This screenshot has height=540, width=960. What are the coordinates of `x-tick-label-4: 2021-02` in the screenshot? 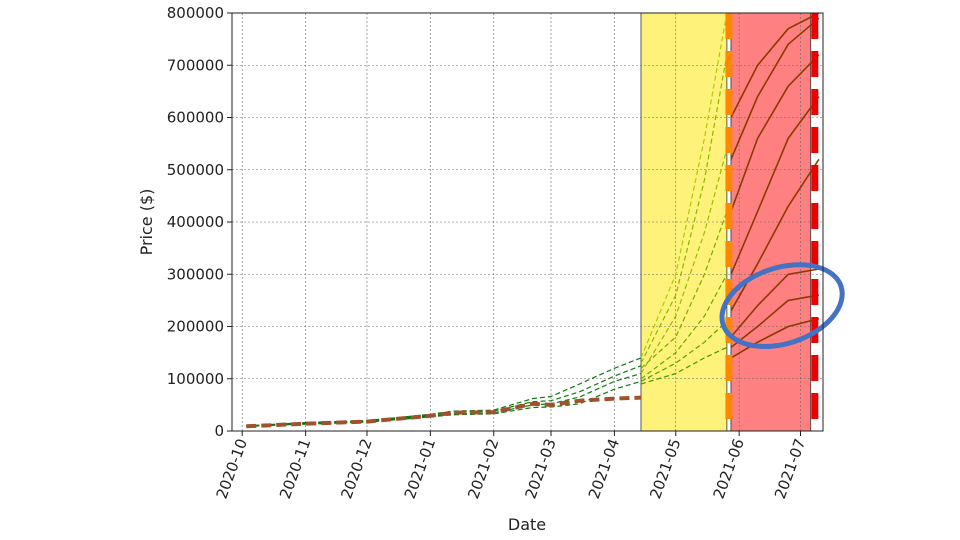 It's located at (483, 468).